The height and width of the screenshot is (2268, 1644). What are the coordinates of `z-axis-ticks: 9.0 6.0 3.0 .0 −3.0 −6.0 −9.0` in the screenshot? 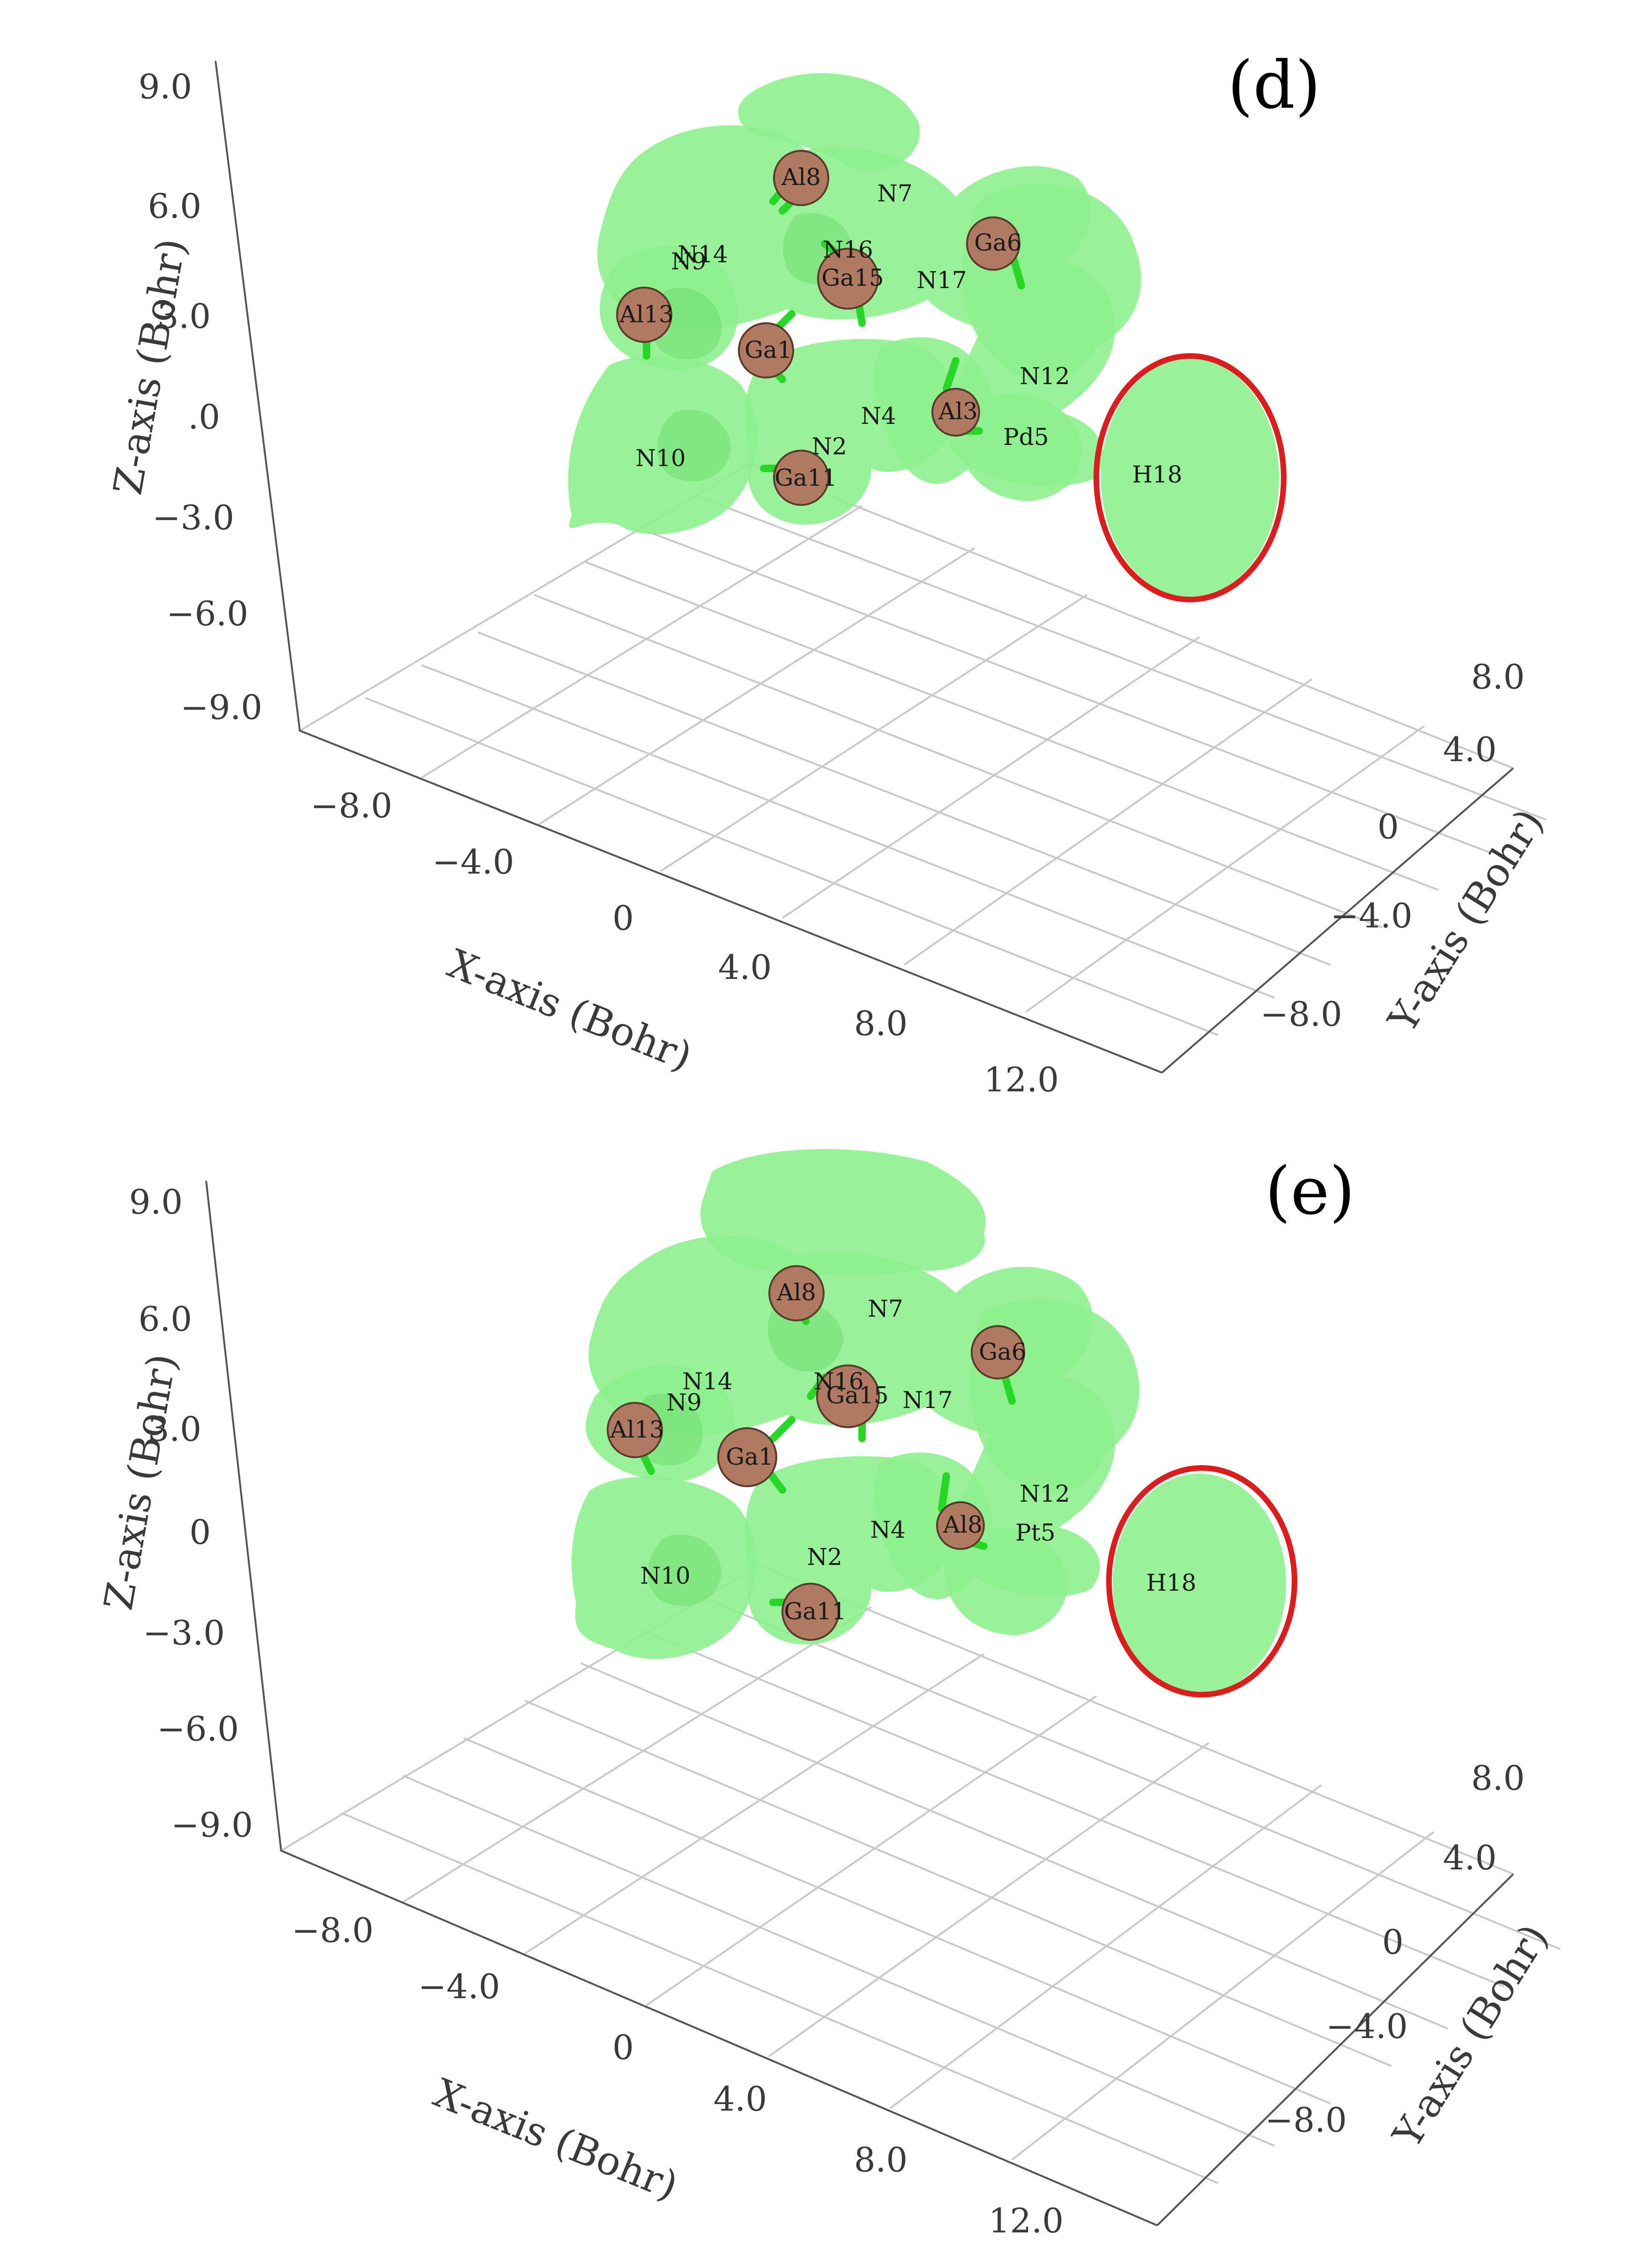 It's located at (200, 397).